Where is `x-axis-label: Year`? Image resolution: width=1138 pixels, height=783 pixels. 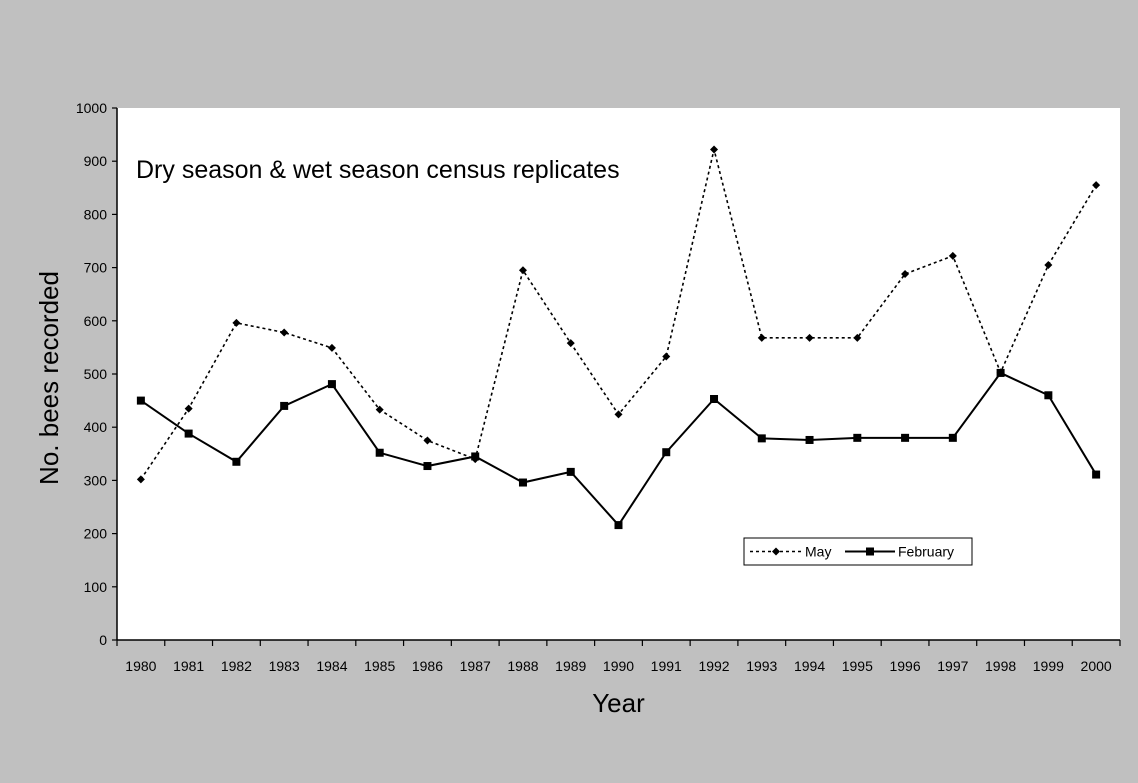
x-axis-label: Year is located at coordinates (618, 703).